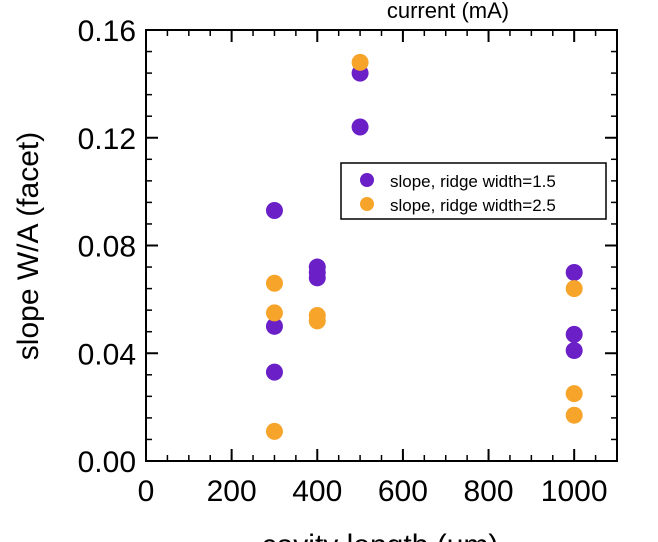  Describe the element at coordinates (380, 535) in the screenshot. I see `x-axis-label: cavity length (um)` at that location.